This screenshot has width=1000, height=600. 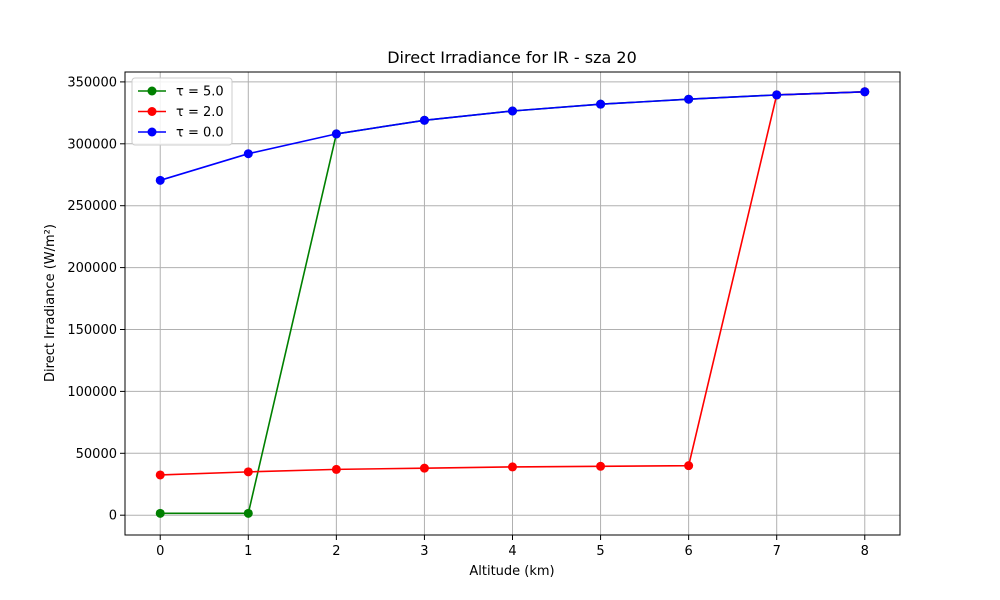 I want to click on legend-item: τ = 2.0, so click(x=181, y=112).